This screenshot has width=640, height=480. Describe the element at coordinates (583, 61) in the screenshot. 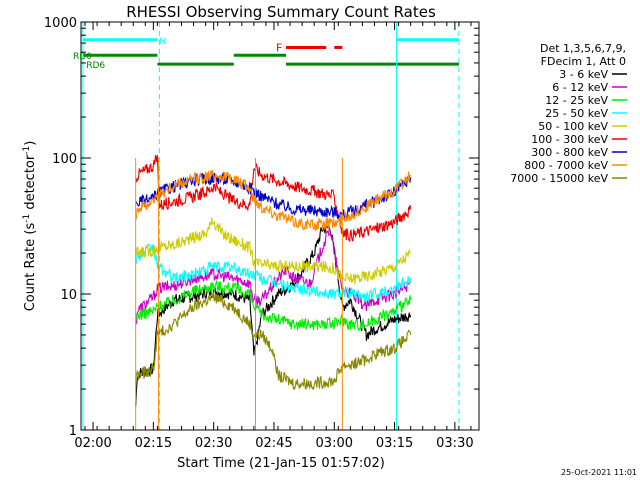

I see `legend-header-1: FDecim 1, Att 0` at that location.